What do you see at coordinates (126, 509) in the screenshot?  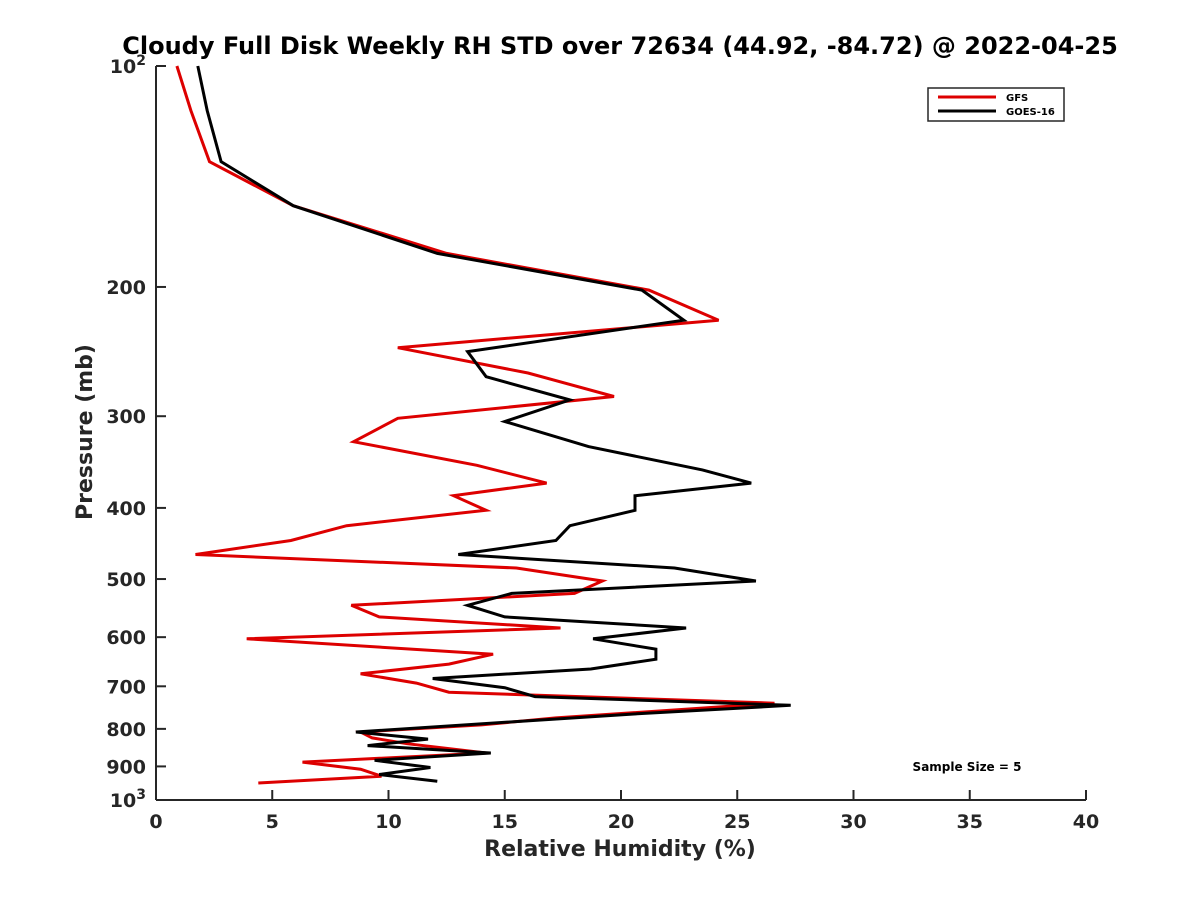 I see `y-tick-label: 400` at bounding box center [126, 509].